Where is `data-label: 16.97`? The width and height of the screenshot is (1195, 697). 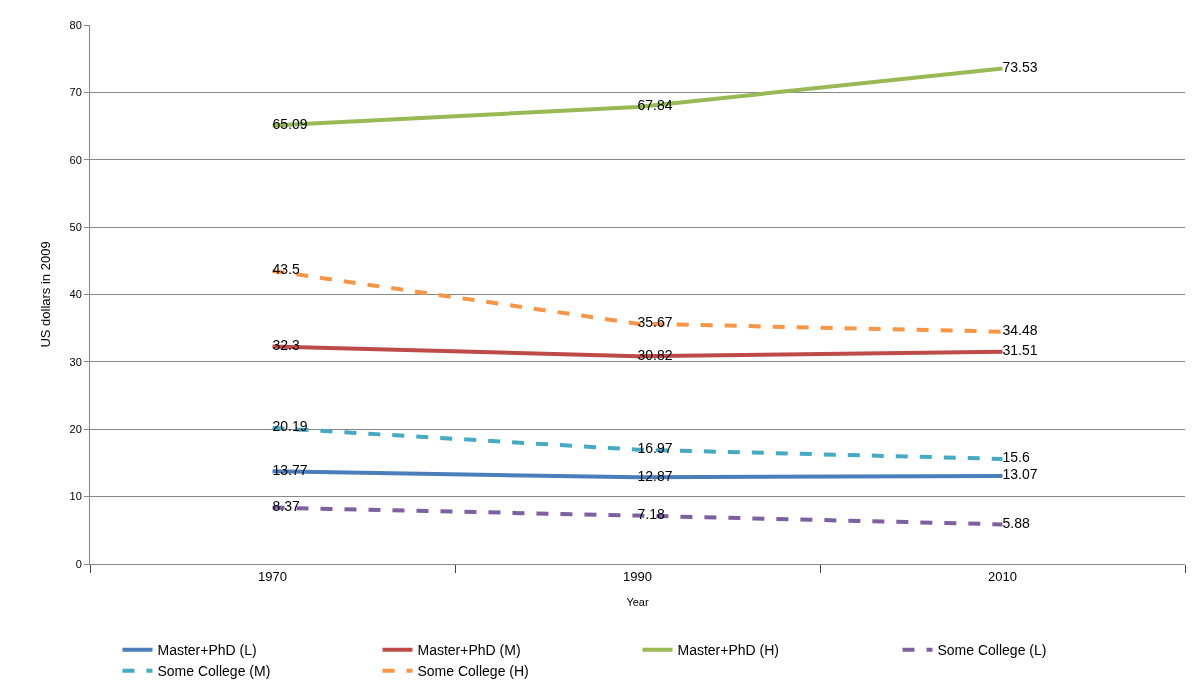 data-label: 16.97 is located at coordinates (655, 448).